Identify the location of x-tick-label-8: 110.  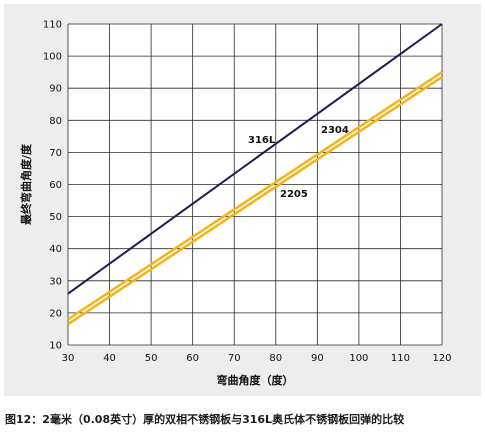
(400, 358).